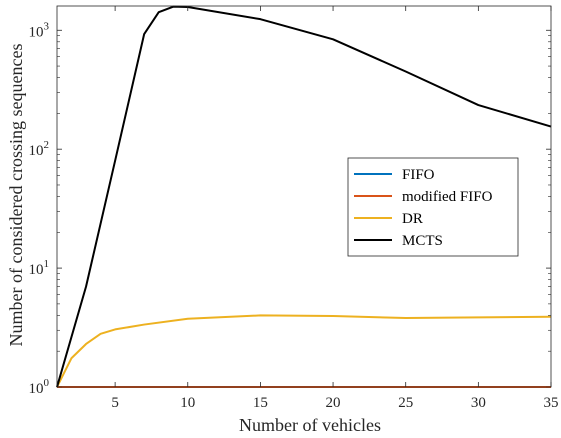  Describe the element at coordinates (447, 197) in the screenshot. I see `legend-label: modified FIFO` at that location.